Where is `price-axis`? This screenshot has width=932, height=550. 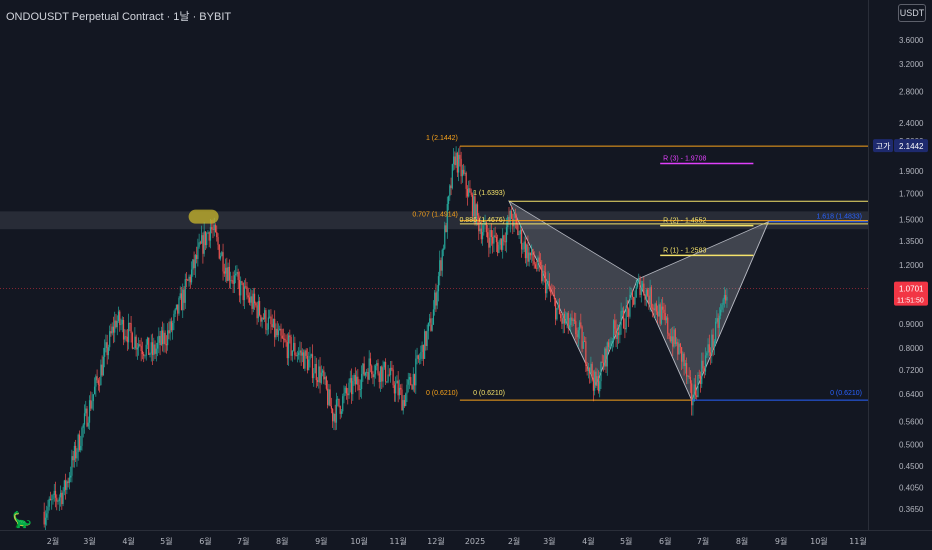
price-axis is located at coordinates (900, 275).